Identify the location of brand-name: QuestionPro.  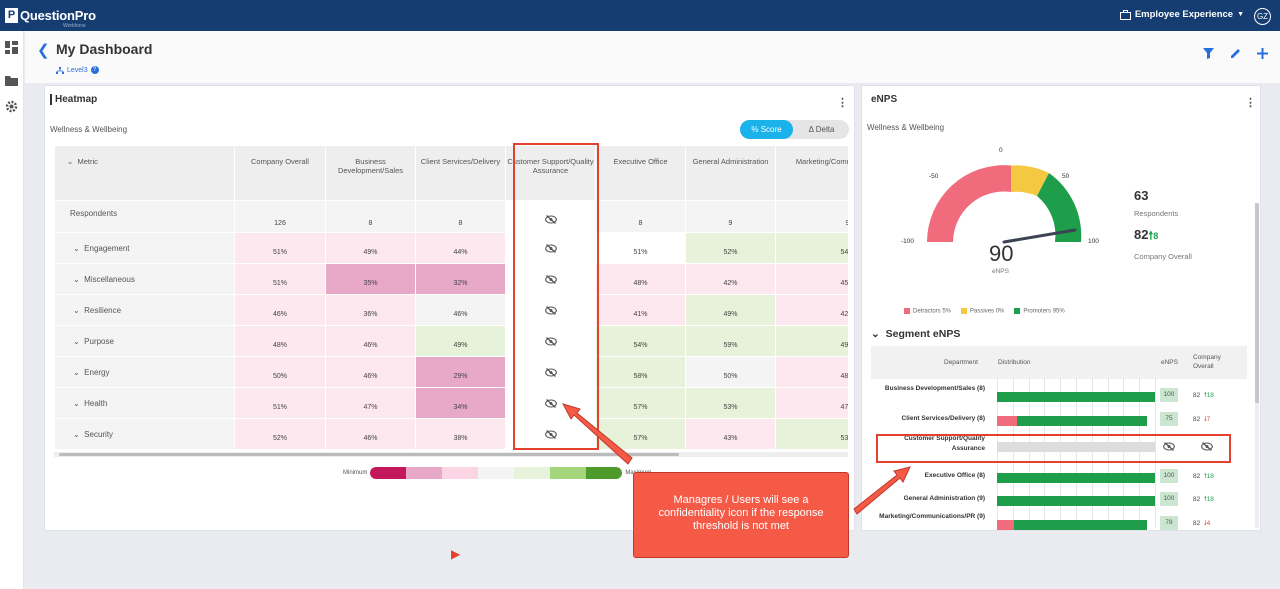
(58, 15).